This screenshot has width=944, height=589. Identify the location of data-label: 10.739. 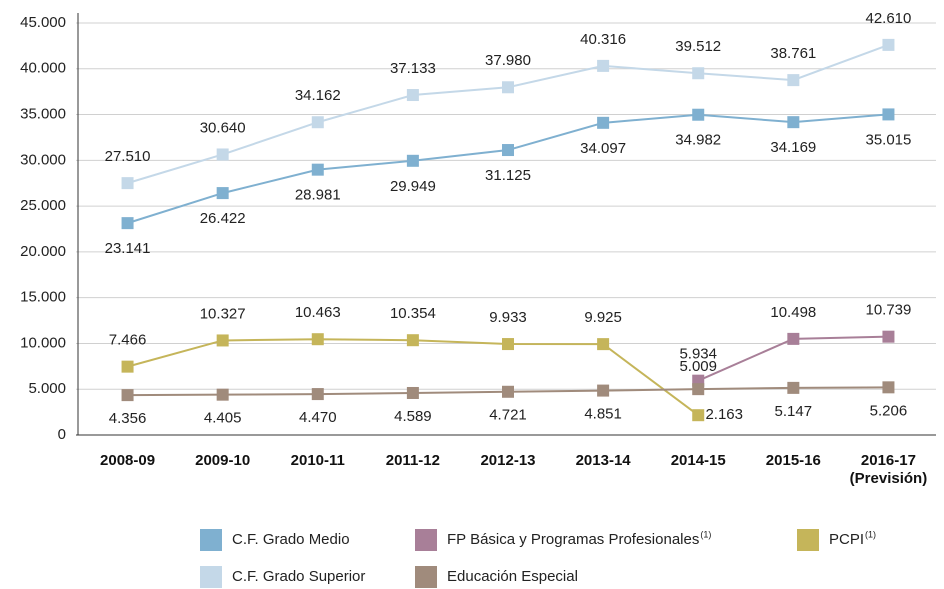
(888, 310).